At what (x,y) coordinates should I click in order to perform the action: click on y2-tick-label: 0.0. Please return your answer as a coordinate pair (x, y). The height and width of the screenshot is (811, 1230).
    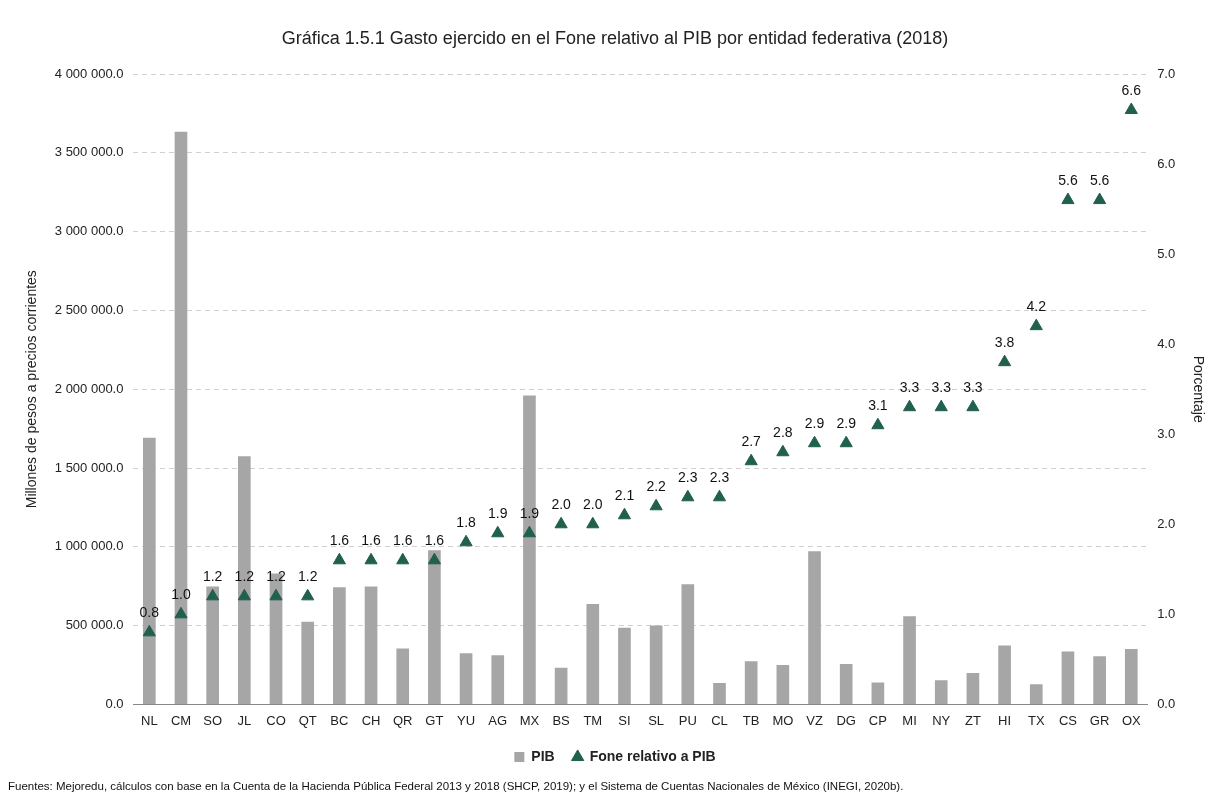
    Looking at the image, I should click on (1166, 703).